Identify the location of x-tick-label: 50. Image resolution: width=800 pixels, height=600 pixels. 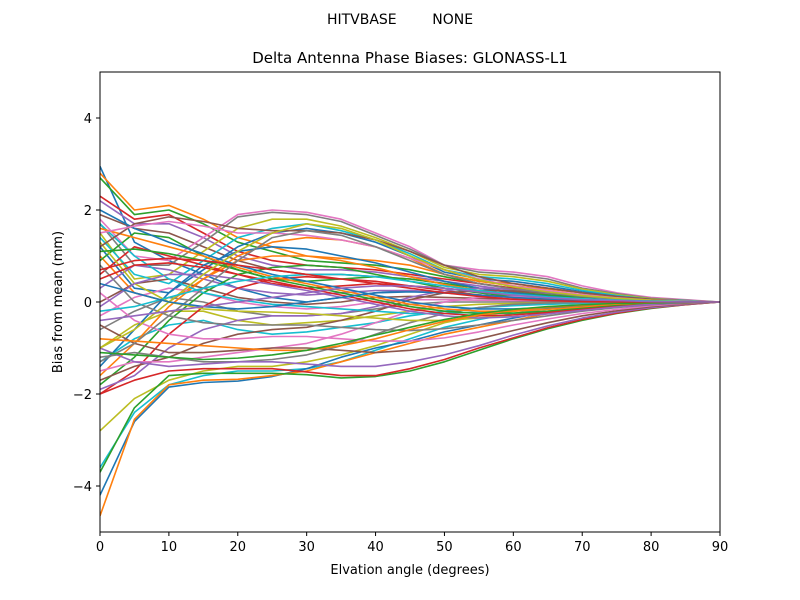
(444, 547).